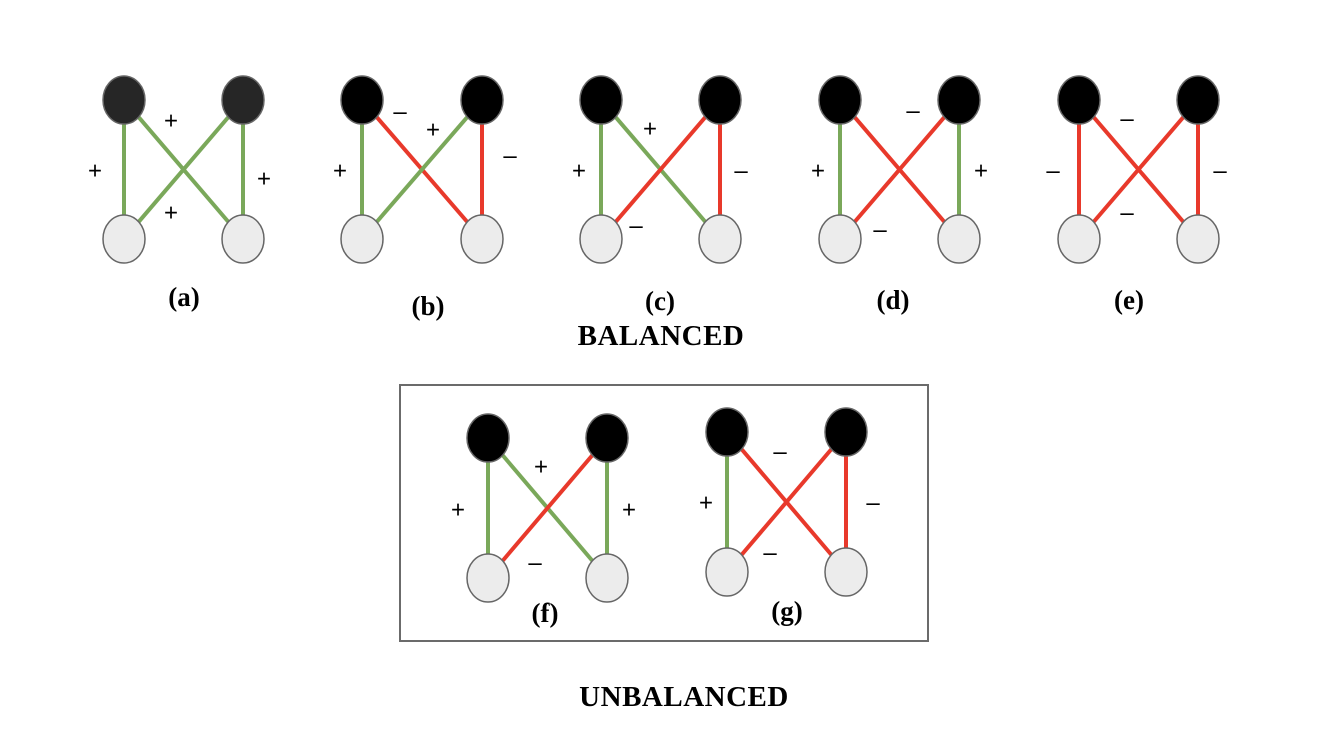 This screenshot has height=738, width=1334. I want to click on node-tr-c, so click(720, 100).